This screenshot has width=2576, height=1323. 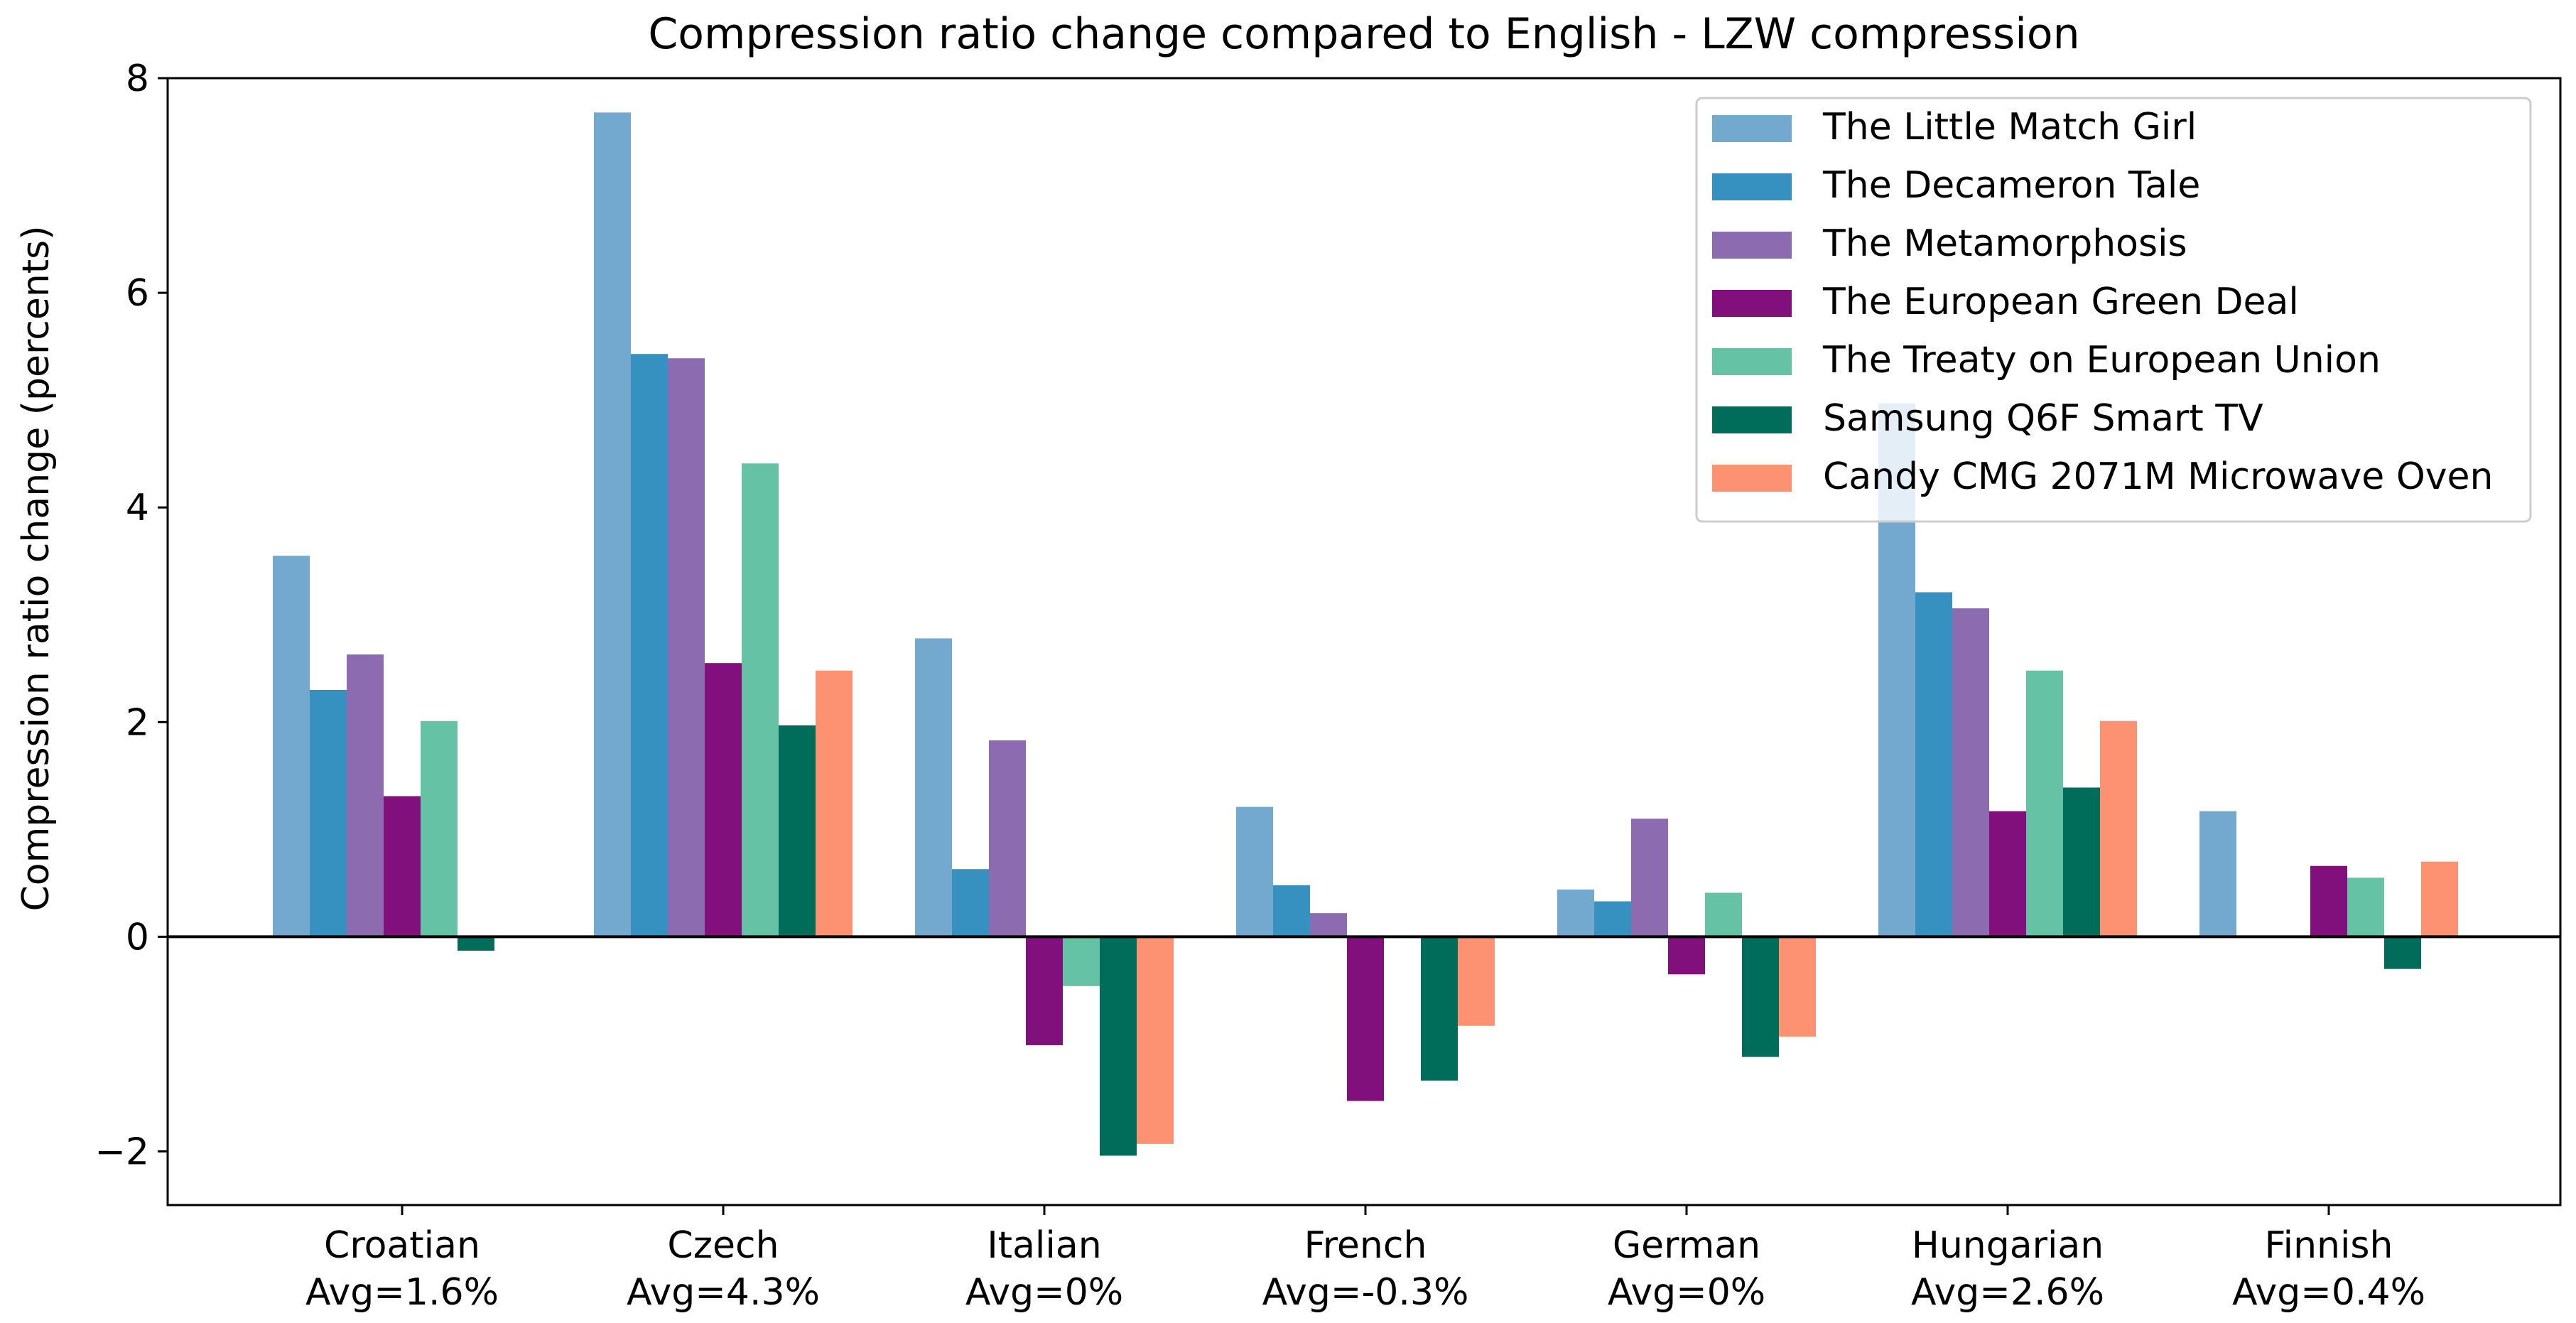 What do you see at coordinates (137, 937) in the screenshot?
I see `y-tick-label: 0` at bounding box center [137, 937].